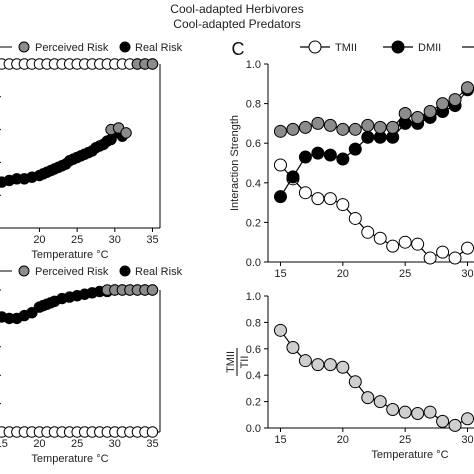 The width and height of the screenshot is (474, 474). I want to click on panel-letter-c: C, so click(238, 49).